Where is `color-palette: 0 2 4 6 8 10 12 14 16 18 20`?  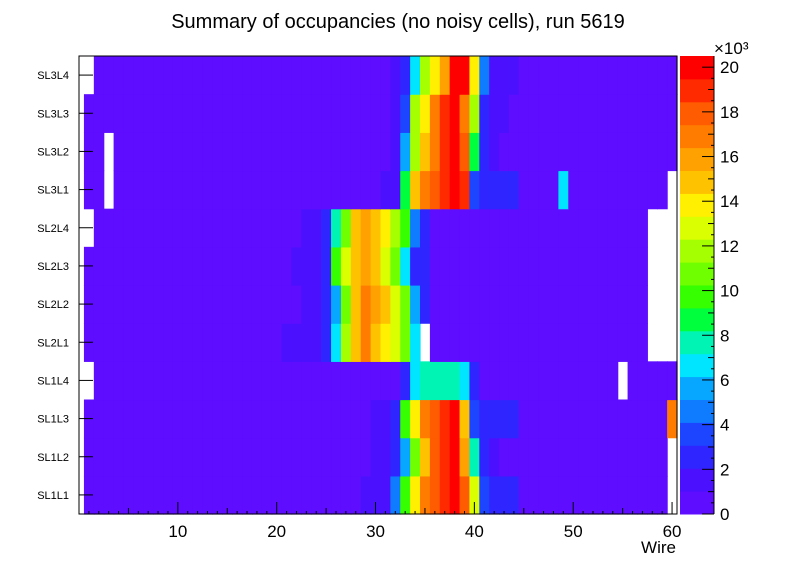
color-palette: 0 2 4 6 8 10 12 14 16 18 20 is located at coordinates (709, 290).